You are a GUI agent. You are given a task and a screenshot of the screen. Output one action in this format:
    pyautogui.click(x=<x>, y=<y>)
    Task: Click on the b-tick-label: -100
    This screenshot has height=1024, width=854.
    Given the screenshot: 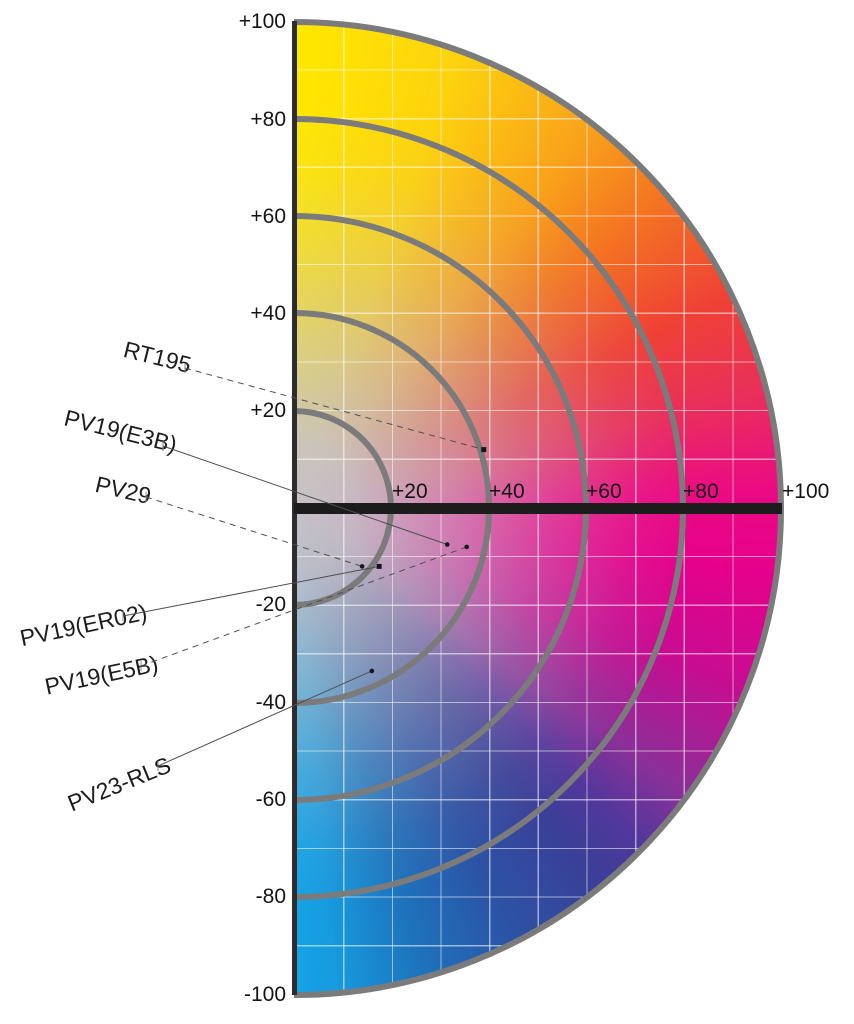 What is the action you would take?
    pyautogui.click(x=264, y=994)
    